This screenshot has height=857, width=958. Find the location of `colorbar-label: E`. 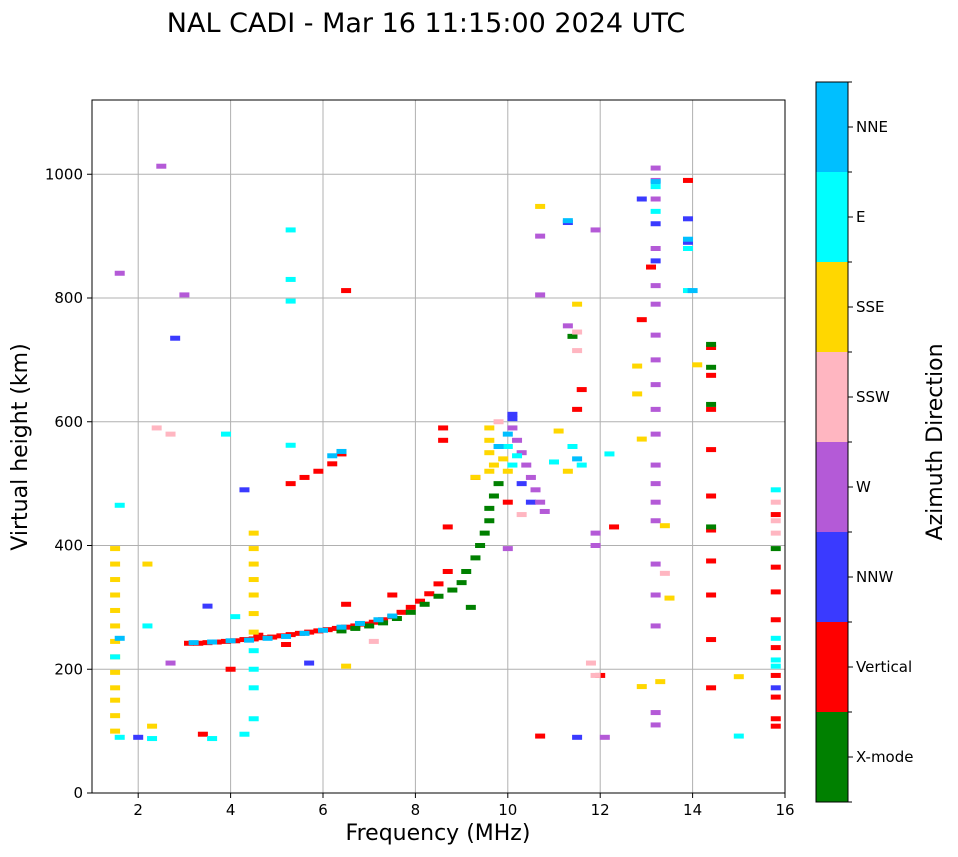

colorbar-label: E is located at coordinates (860, 217).